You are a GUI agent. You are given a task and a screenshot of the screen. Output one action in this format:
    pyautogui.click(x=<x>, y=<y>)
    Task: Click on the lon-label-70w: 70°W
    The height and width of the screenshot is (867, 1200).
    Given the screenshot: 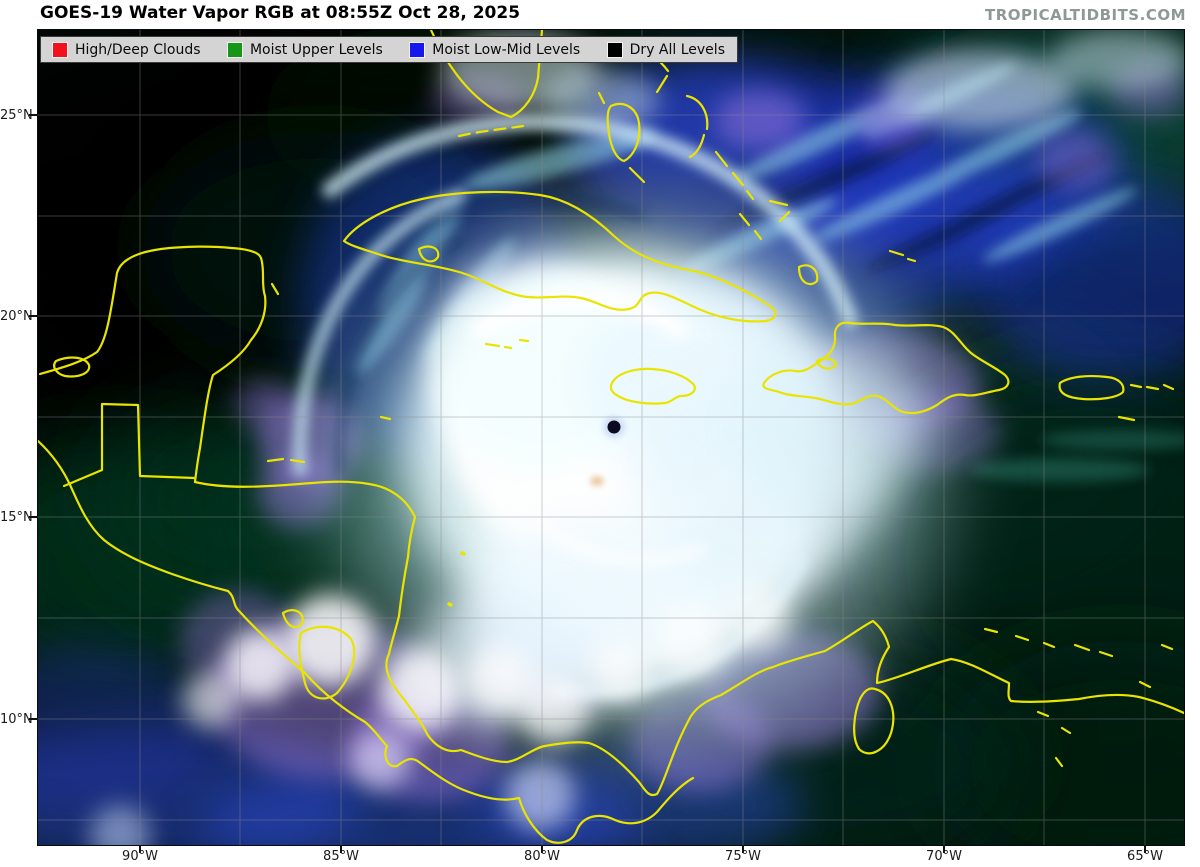 What is the action you would take?
    pyautogui.click(x=944, y=856)
    